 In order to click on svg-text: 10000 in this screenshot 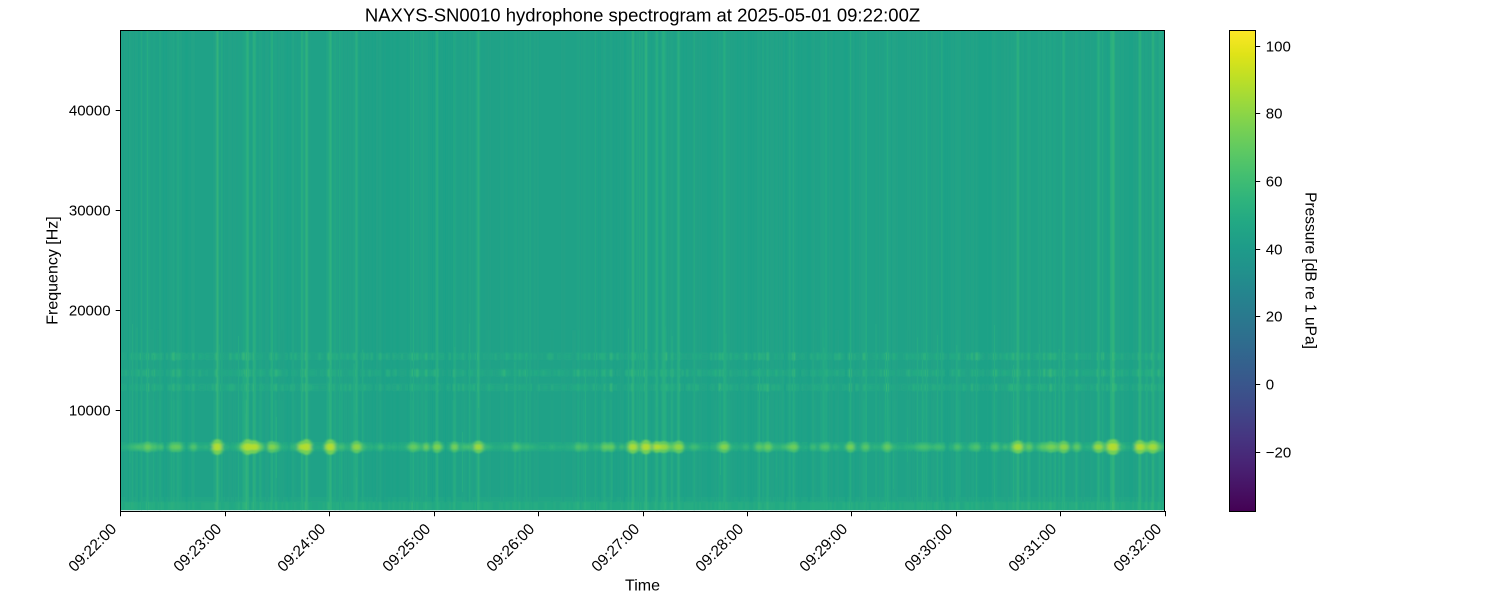, I will do `click(90, 410)`.